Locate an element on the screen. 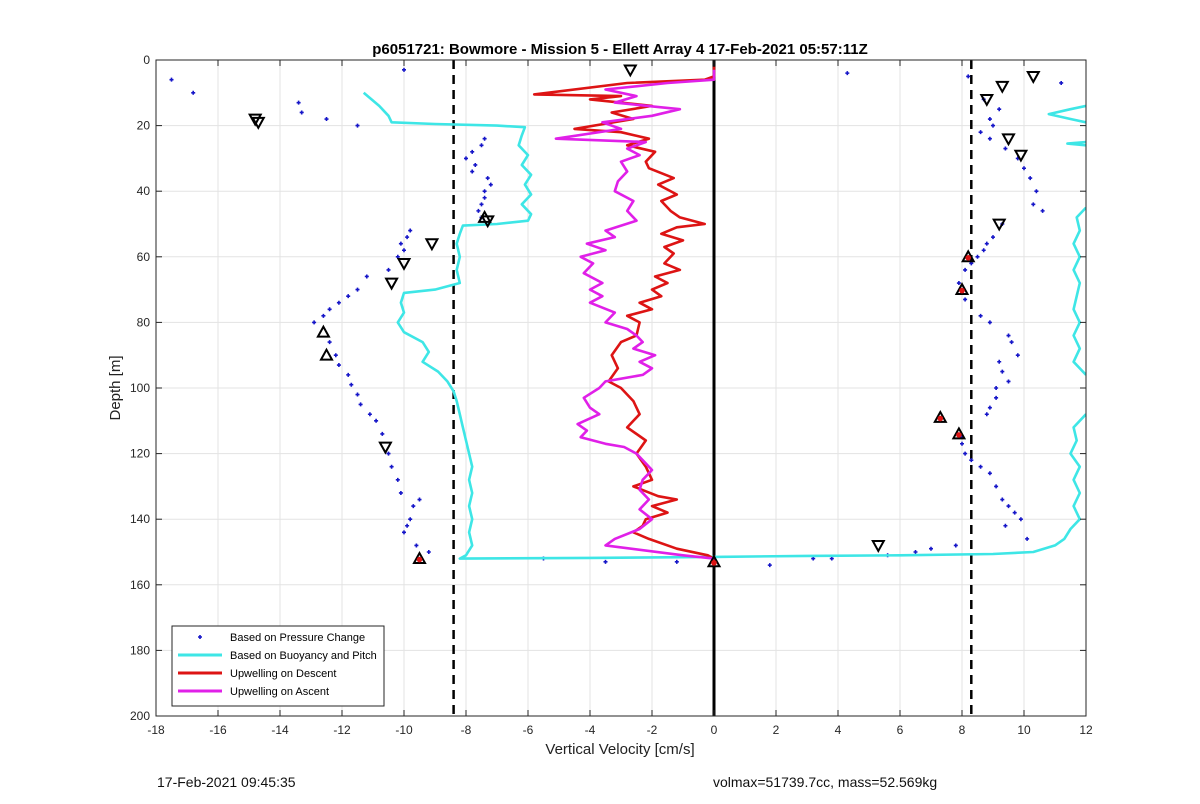 The image size is (1200, 804). legend-label: Based on Buoyancy and Pitch is located at coordinates (303, 656).